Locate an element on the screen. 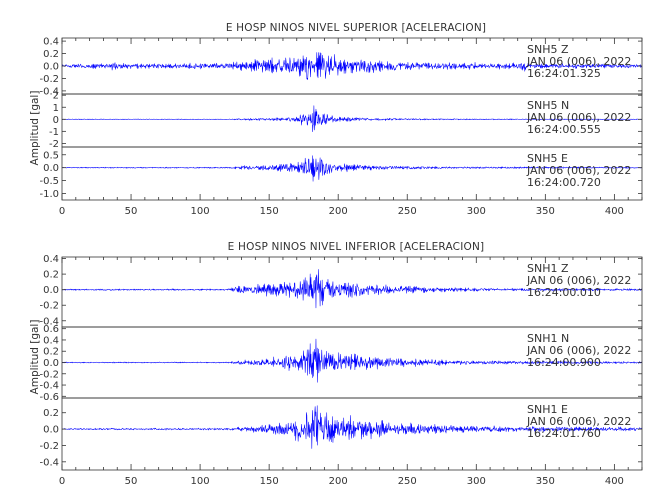 The height and width of the screenshot is (500, 650). y-tick-label: 1 is located at coordinates (56, 108).